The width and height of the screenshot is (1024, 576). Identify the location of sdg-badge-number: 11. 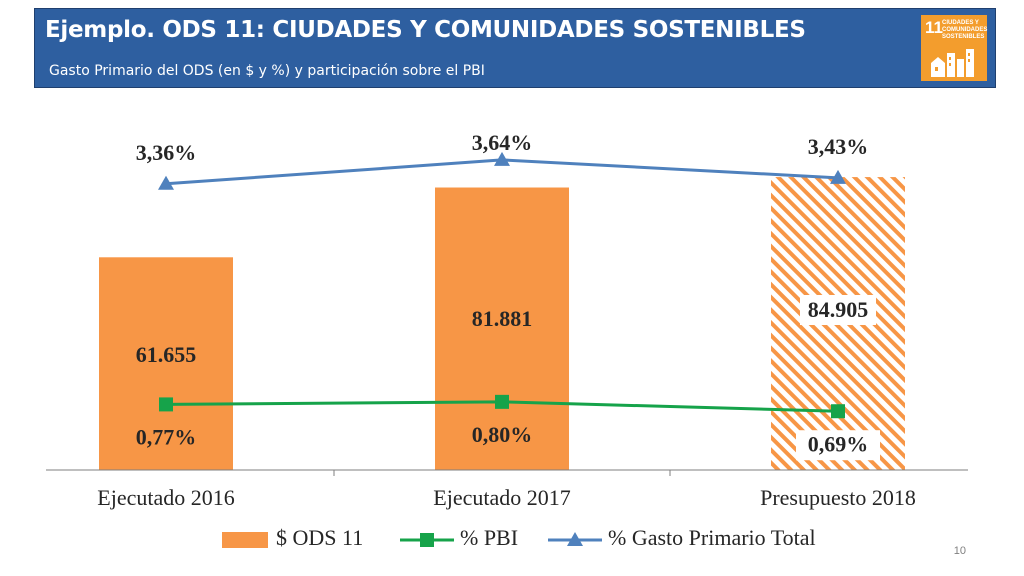
(934, 27).